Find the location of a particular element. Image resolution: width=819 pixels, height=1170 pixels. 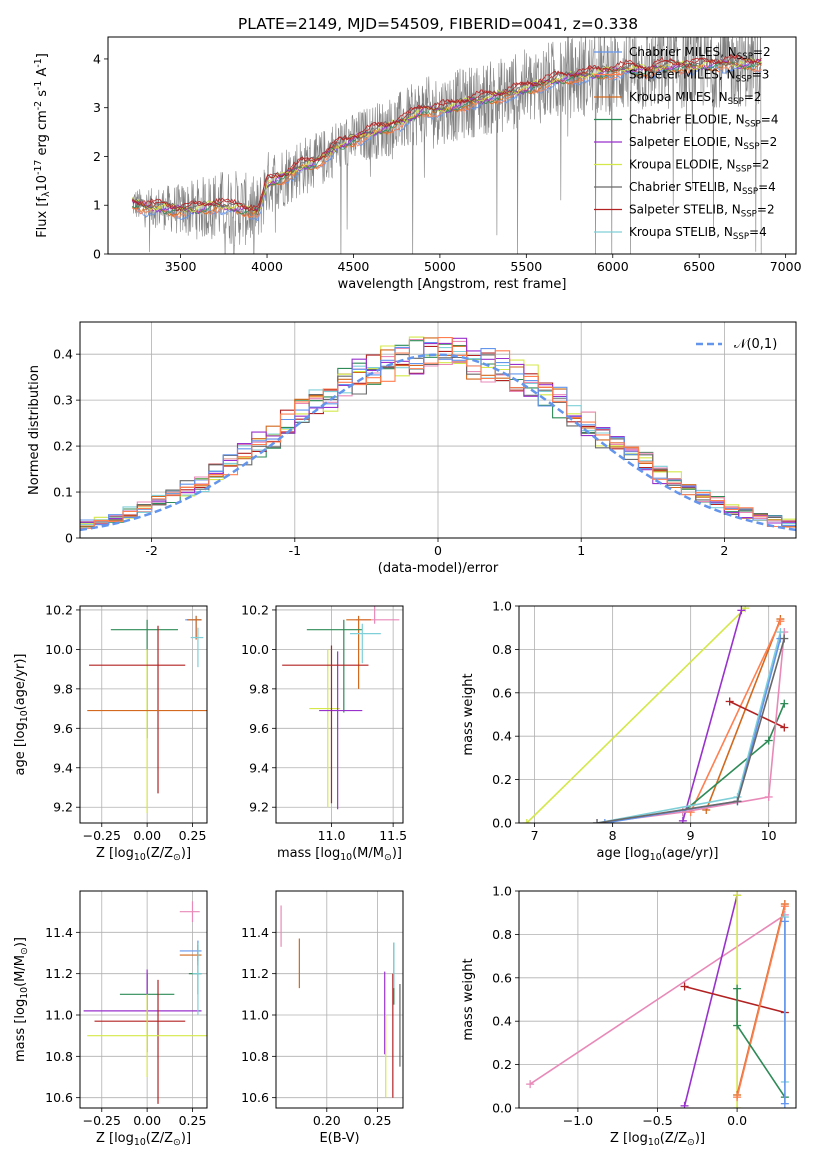

legend-label: Kroupa STELIB, NSSP=4 is located at coordinates (698, 233).